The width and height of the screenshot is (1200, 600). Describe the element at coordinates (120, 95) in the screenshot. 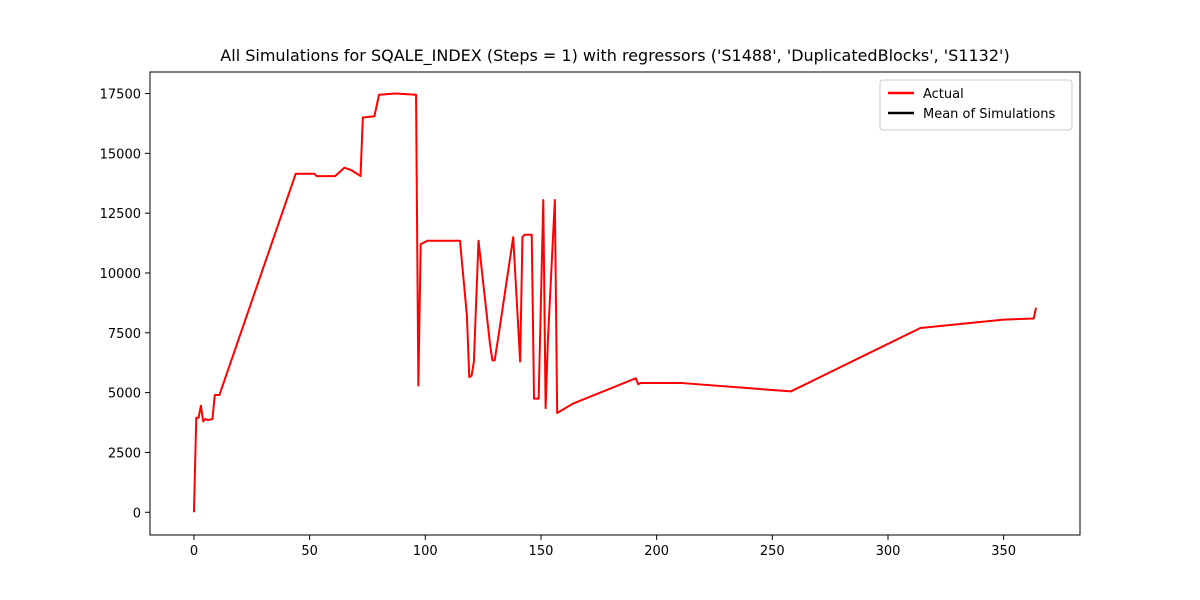

I see `y-tick-label: 17500` at that location.